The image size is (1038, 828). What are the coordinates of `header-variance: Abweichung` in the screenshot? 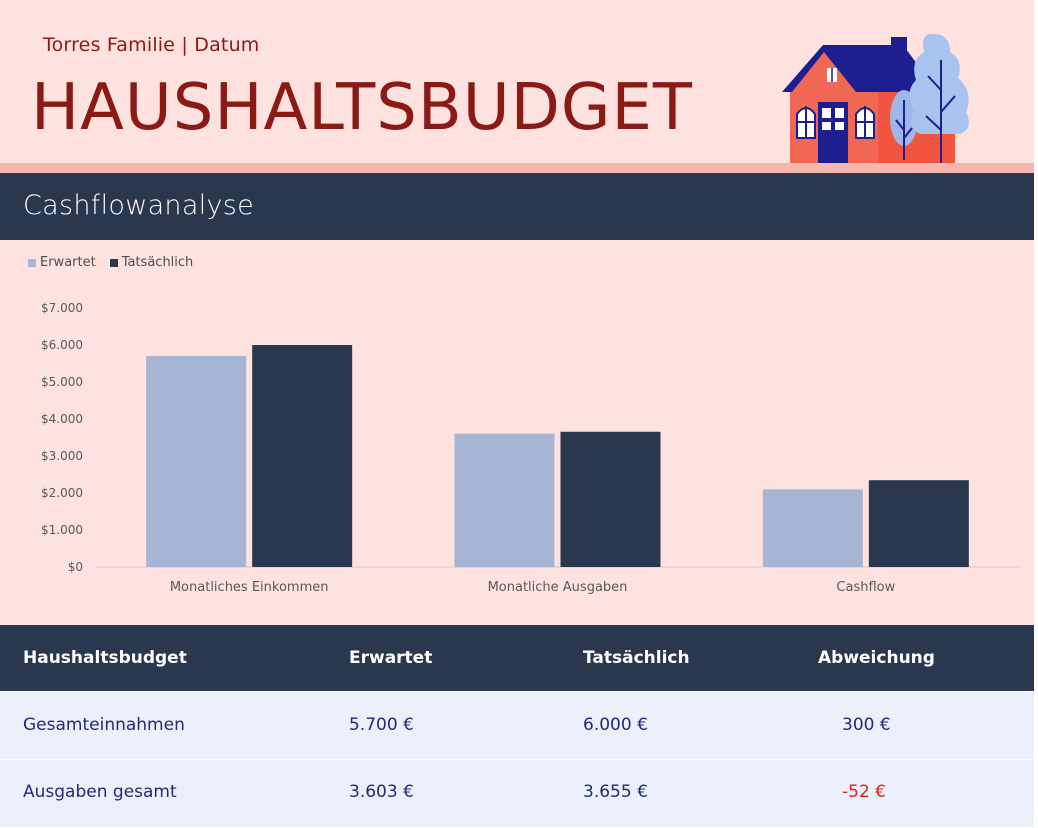 It's located at (876, 658).